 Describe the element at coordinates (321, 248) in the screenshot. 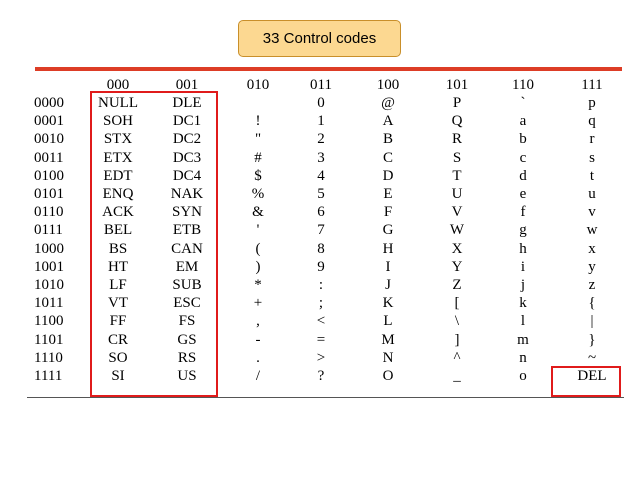

I see `table-cell: 8` at that location.